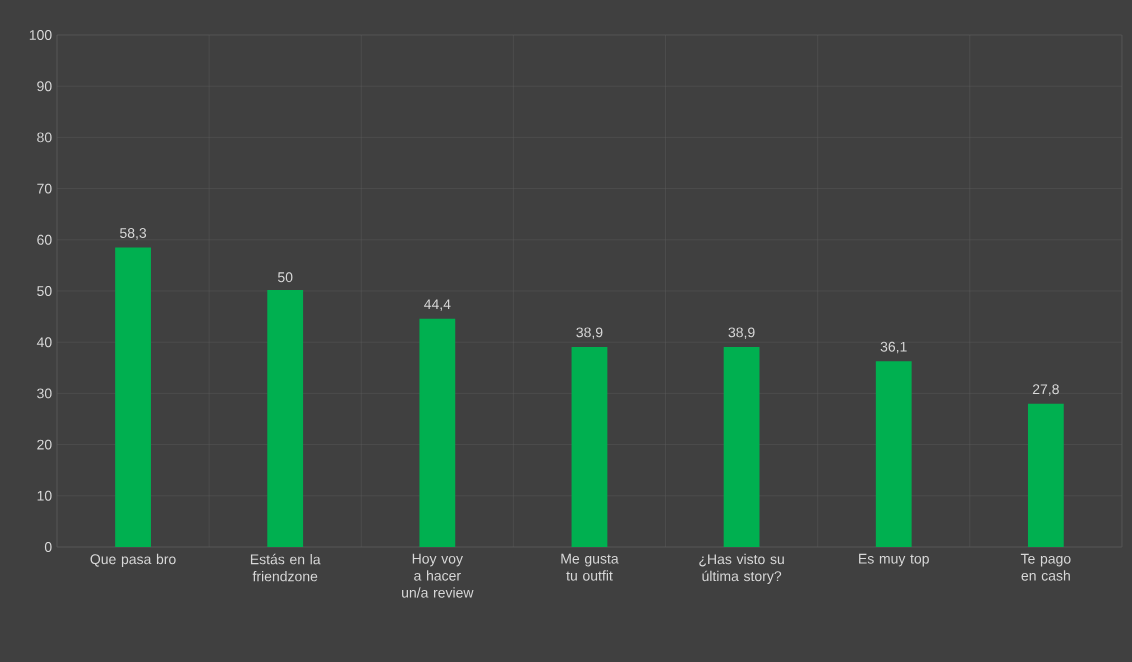  I want to click on y-tick-label: 70, so click(44, 188).